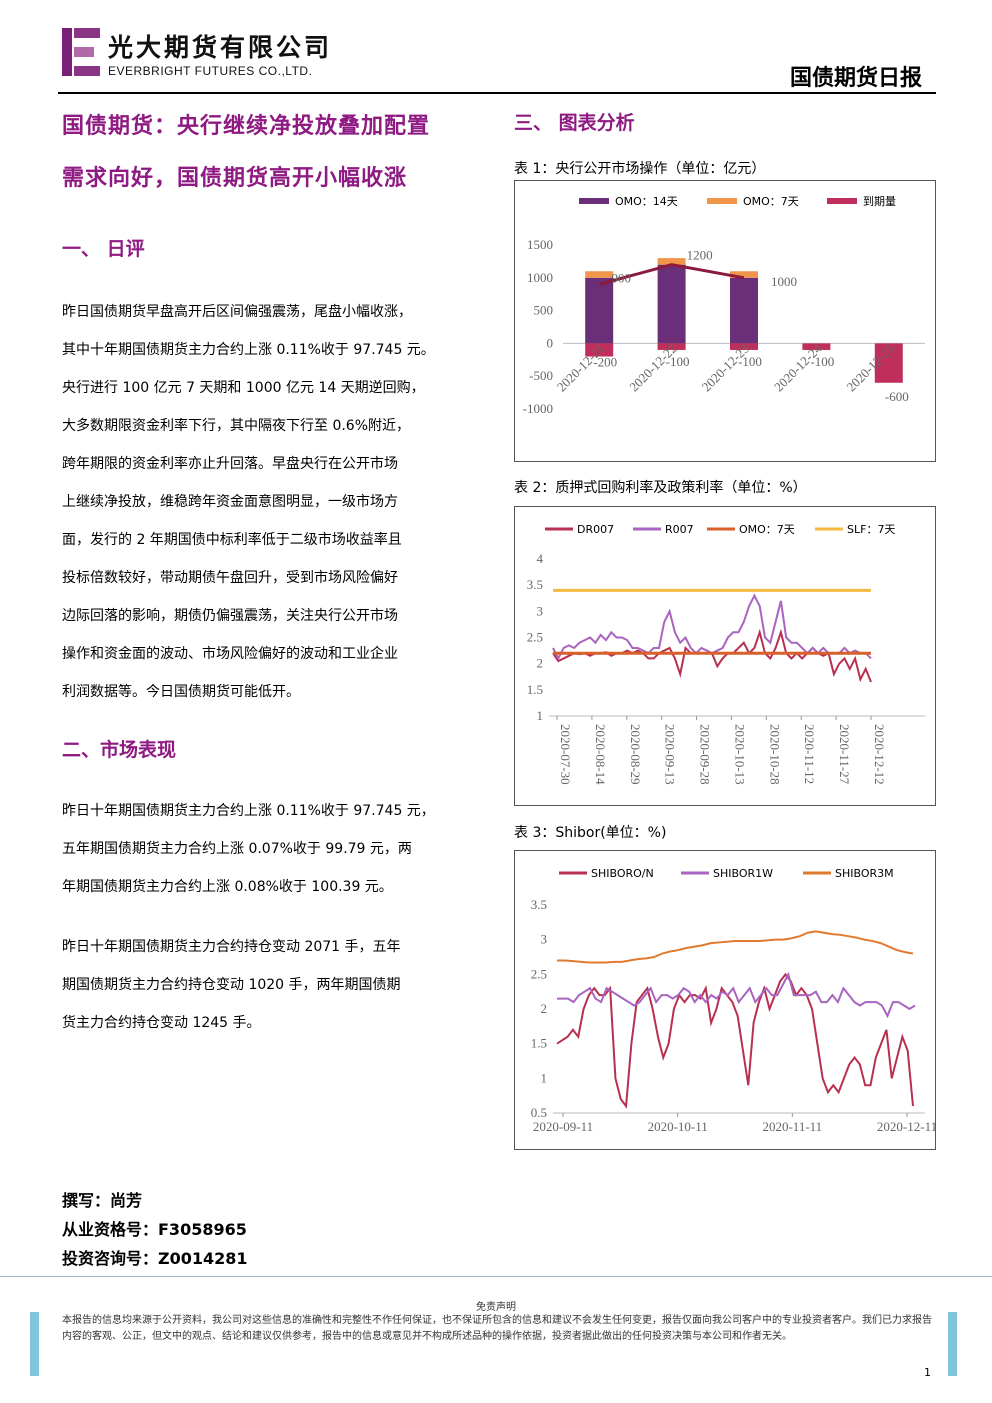  Describe the element at coordinates (103, 249) in the screenshot. I see `section-title-daily-review: 一、 日评` at that location.